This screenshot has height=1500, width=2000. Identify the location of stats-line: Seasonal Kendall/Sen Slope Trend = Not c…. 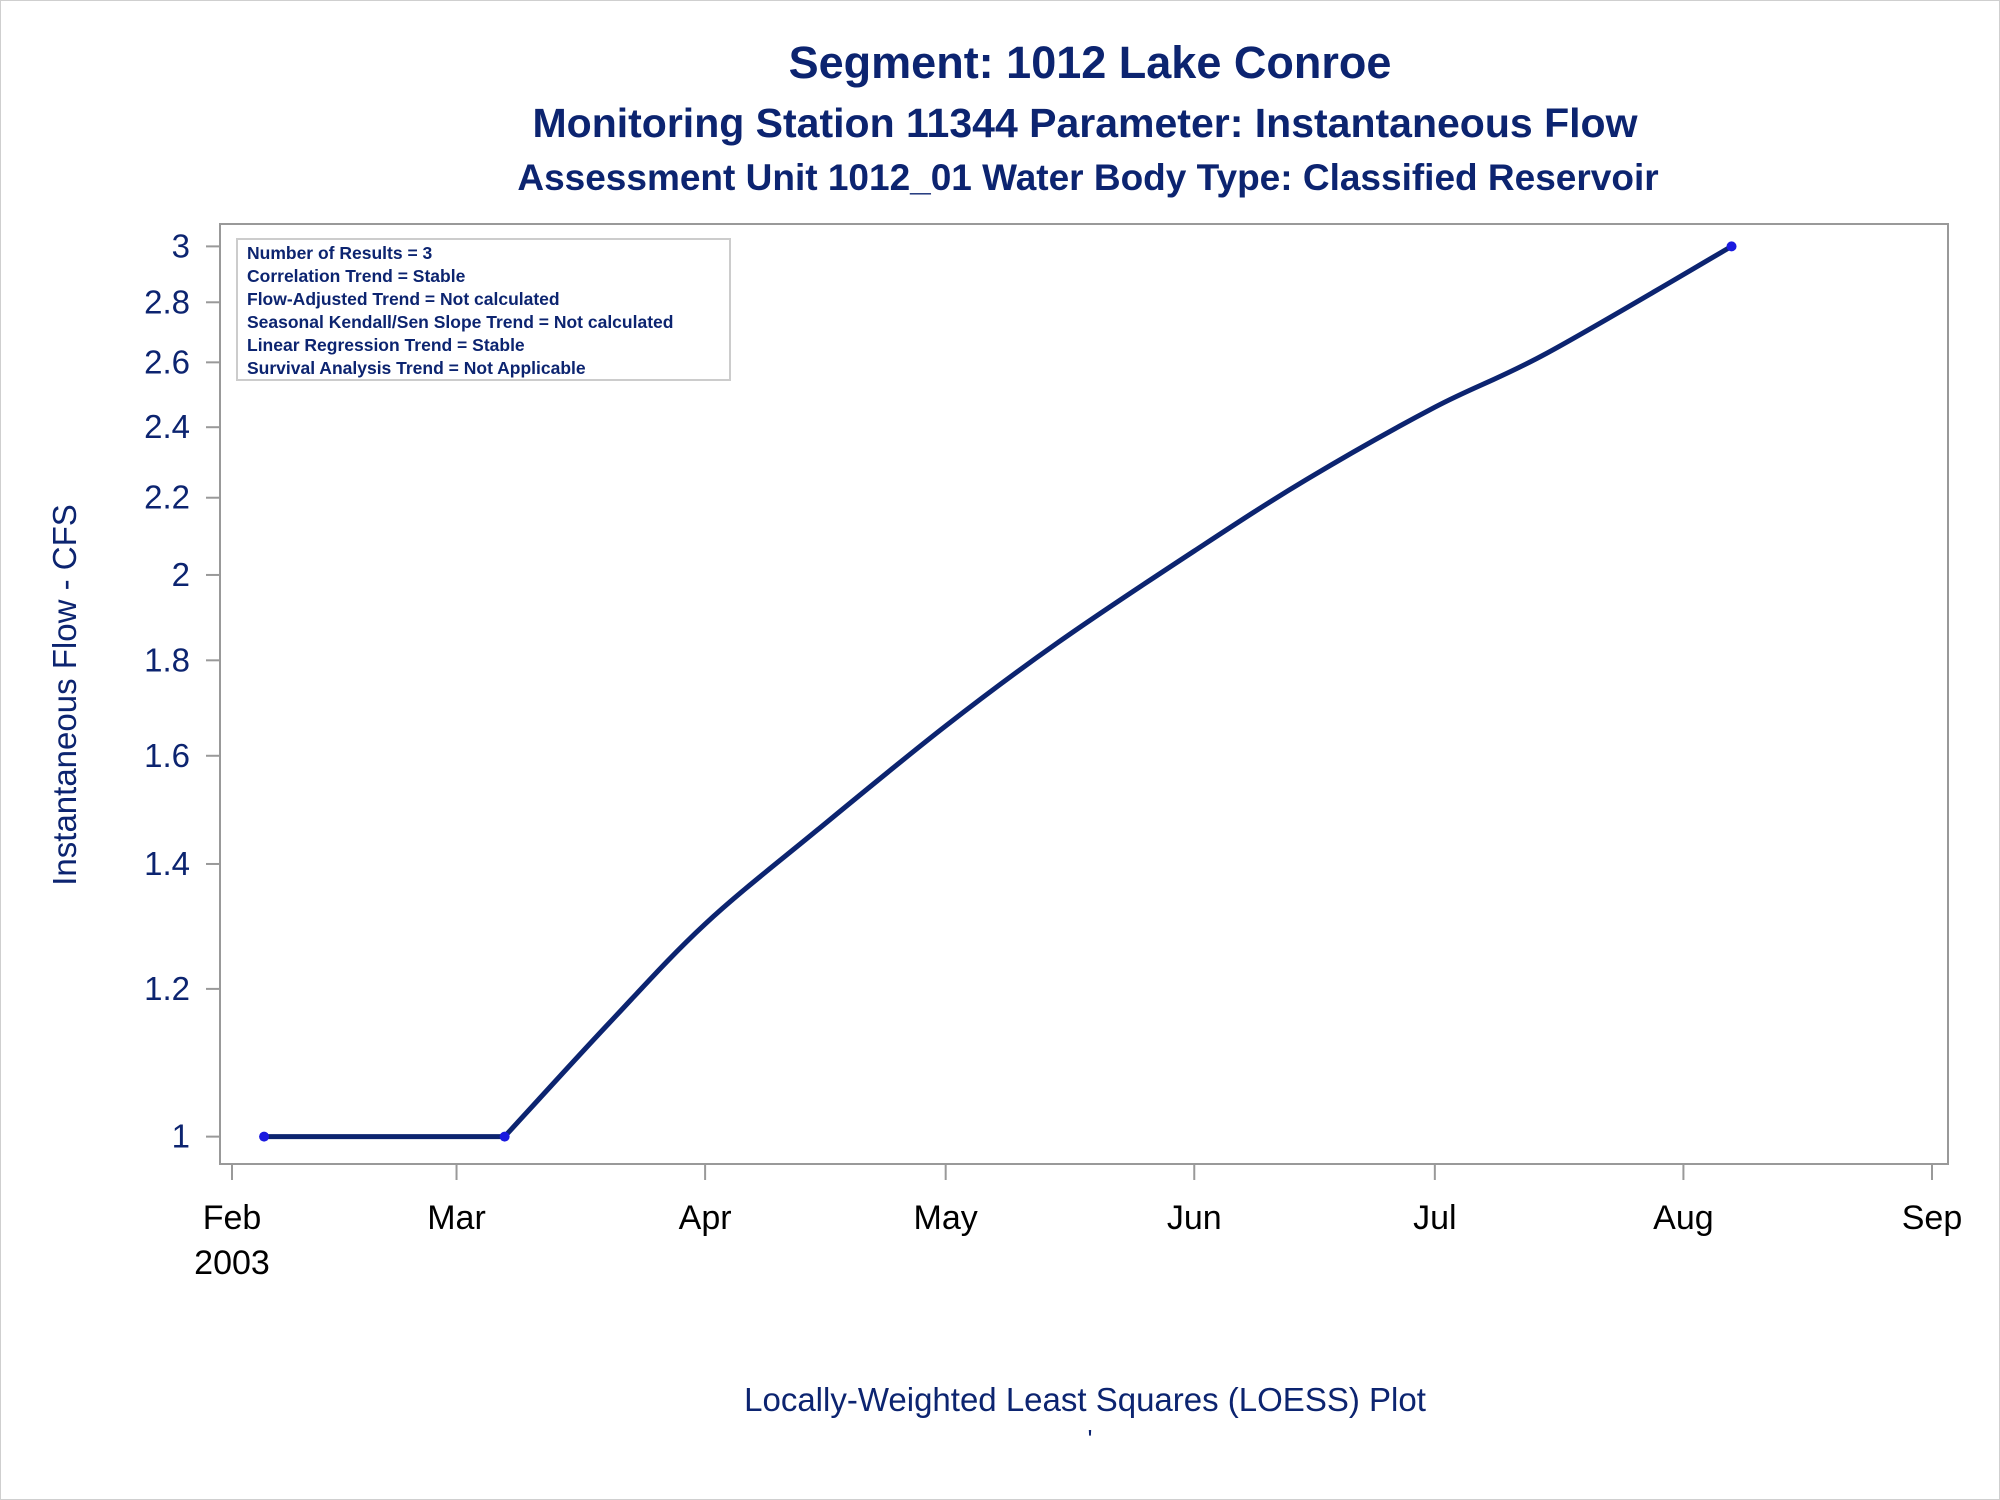
(460, 322).